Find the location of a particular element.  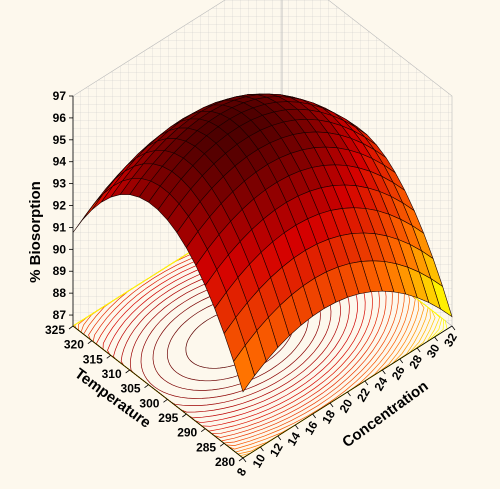

z-tick-label: 89 is located at coordinates (60, 271).